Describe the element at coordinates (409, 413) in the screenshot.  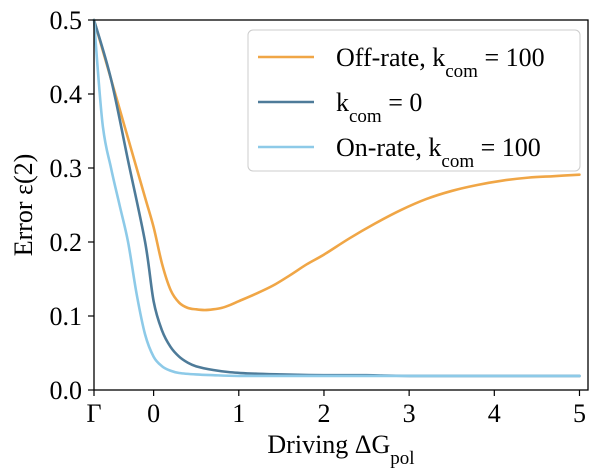
I see `x-tick-label: 3` at that location.